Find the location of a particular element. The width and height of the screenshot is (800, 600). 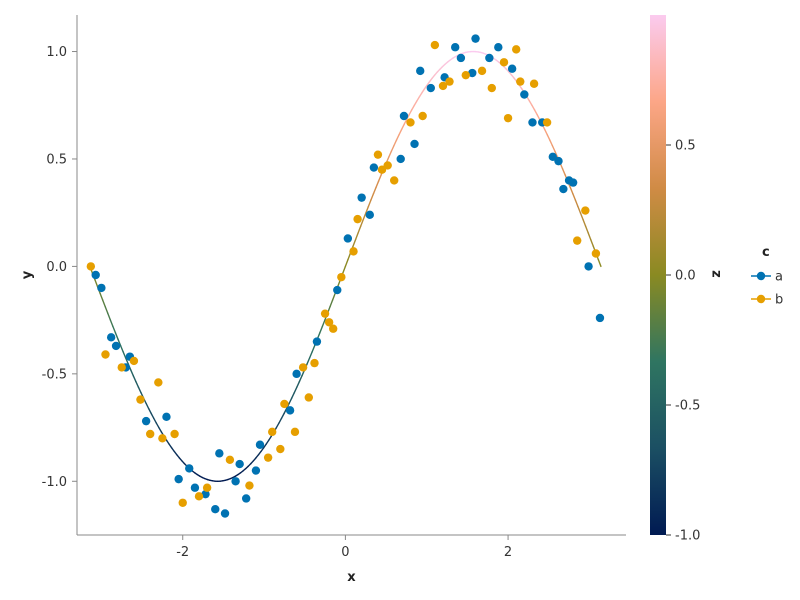

legend-marker-a is located at coordinates (761, 276).